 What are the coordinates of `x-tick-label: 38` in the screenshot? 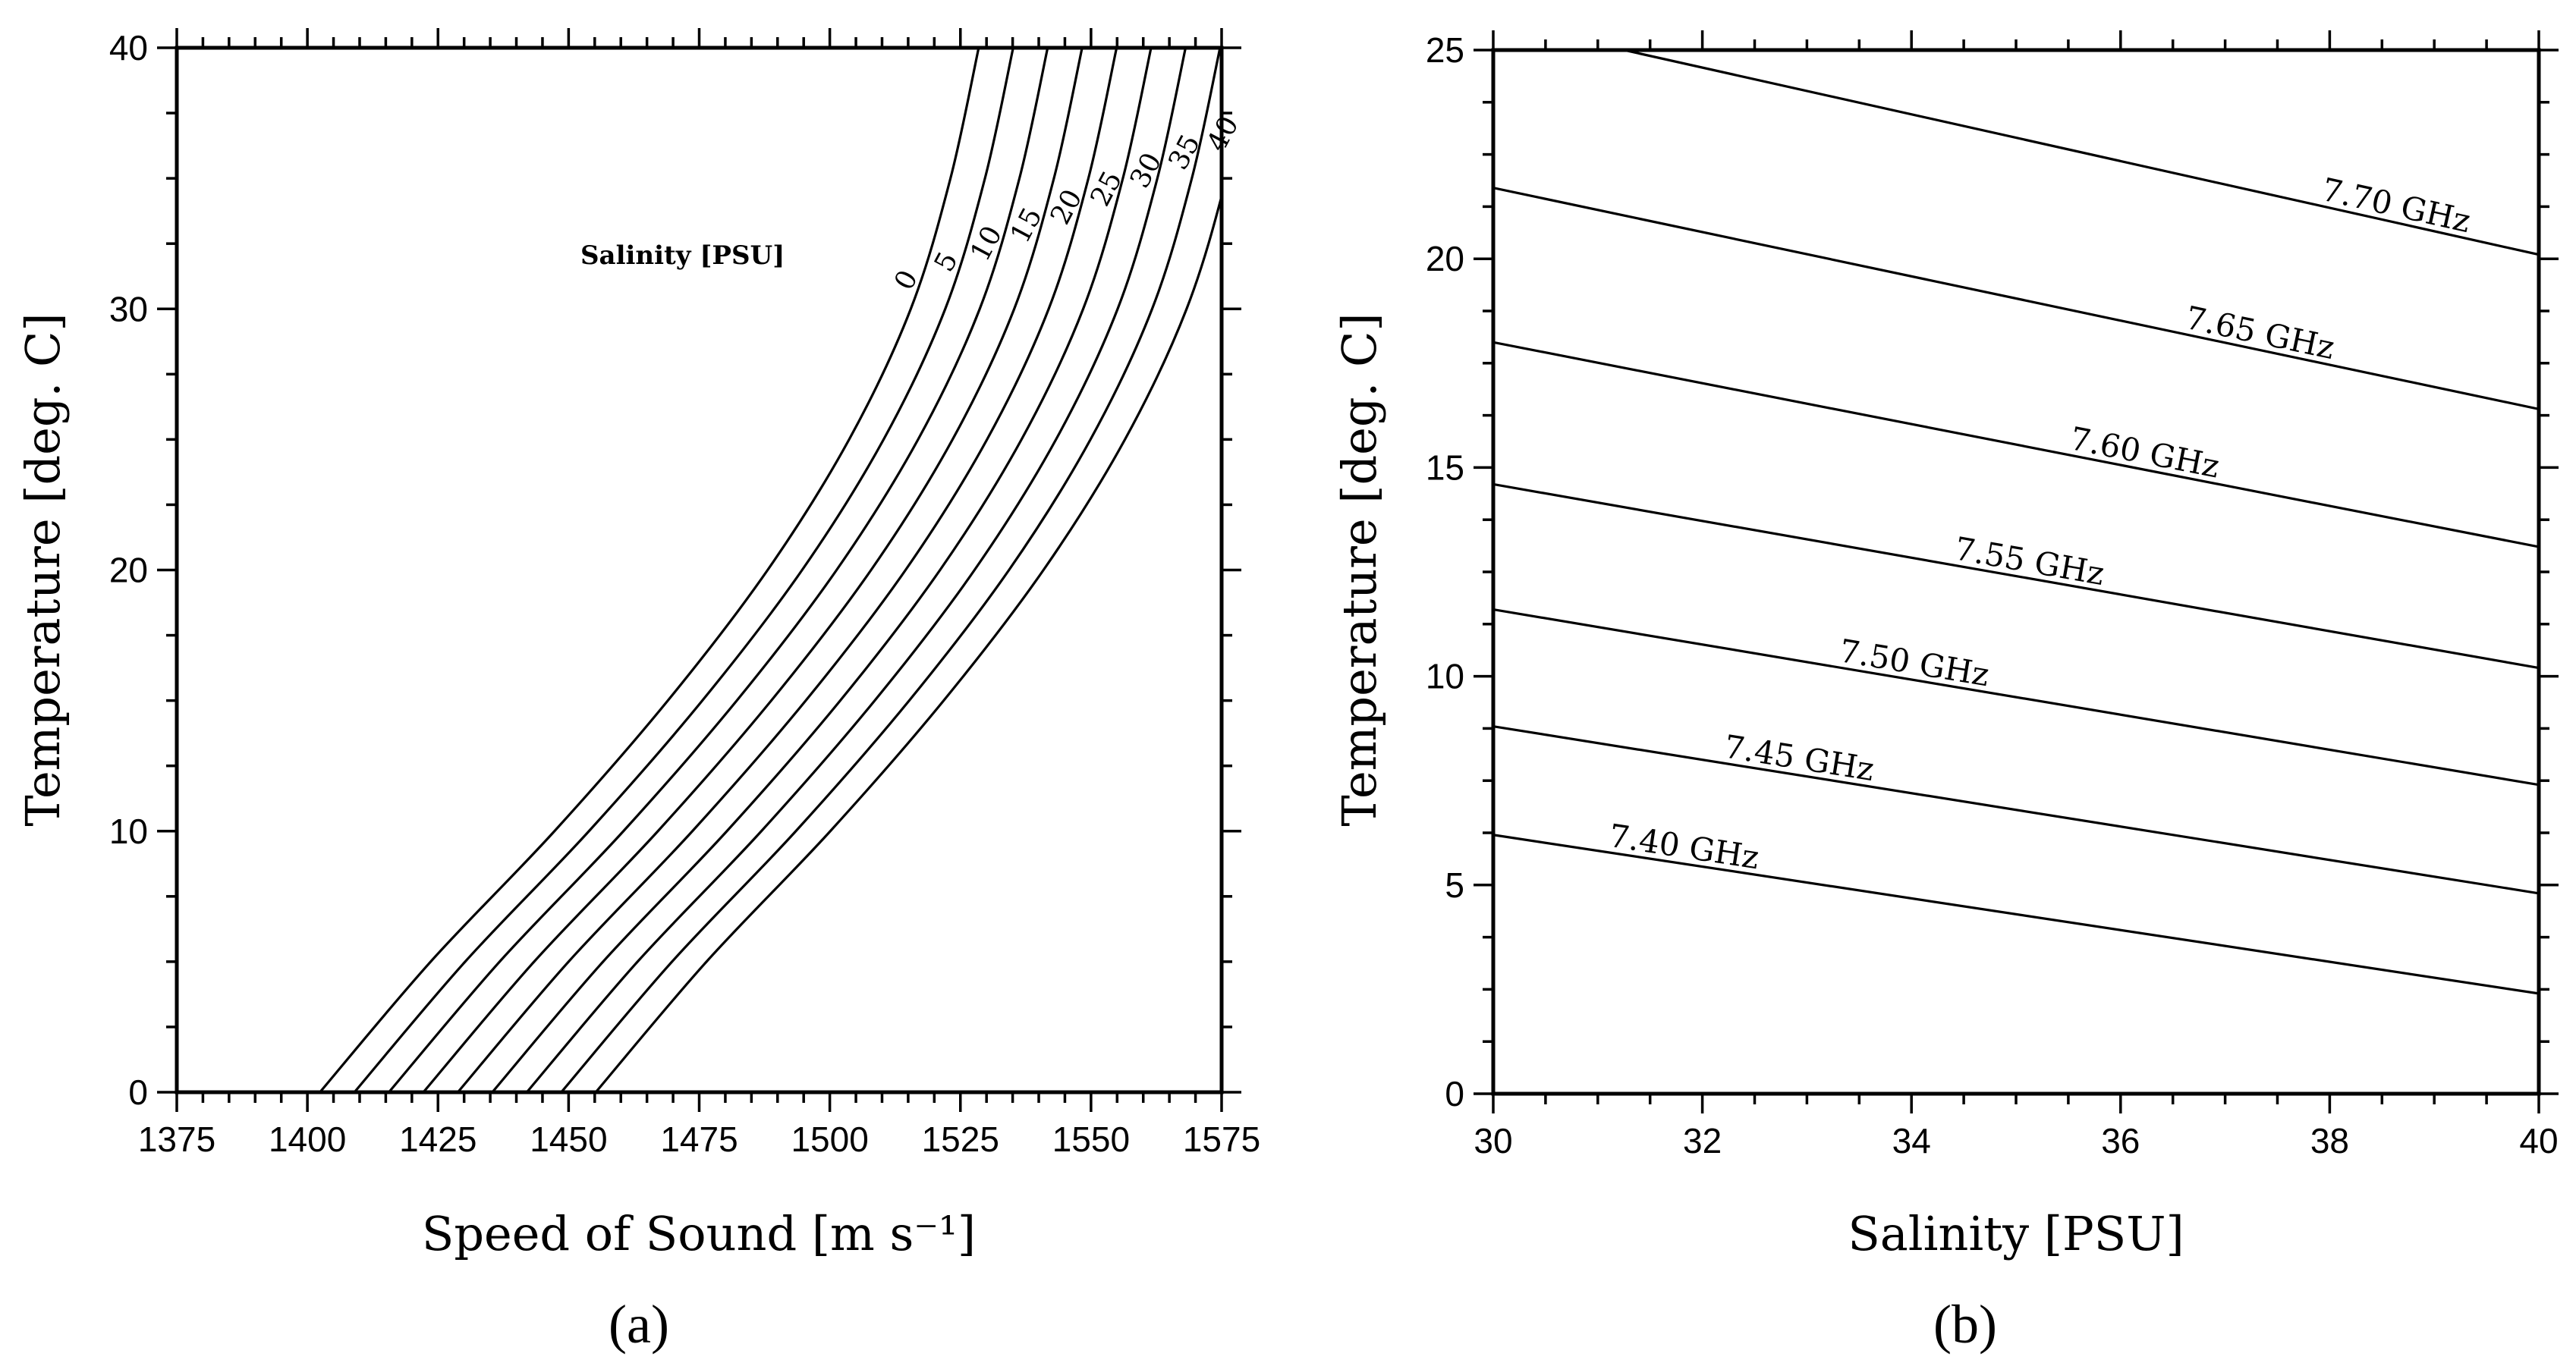 It's located at (2329, 1140).